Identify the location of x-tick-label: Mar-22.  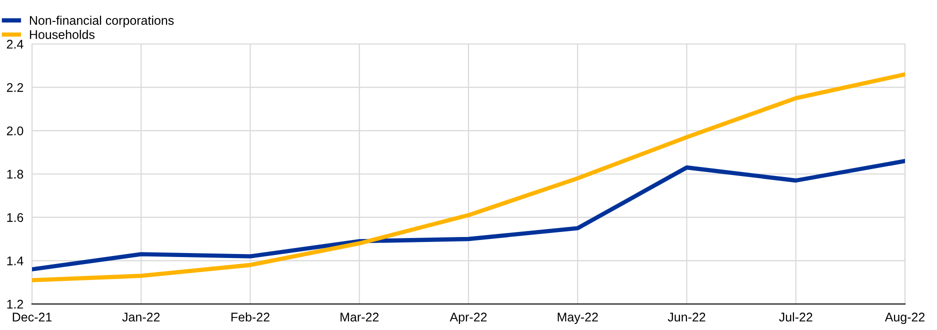
(359, 317).